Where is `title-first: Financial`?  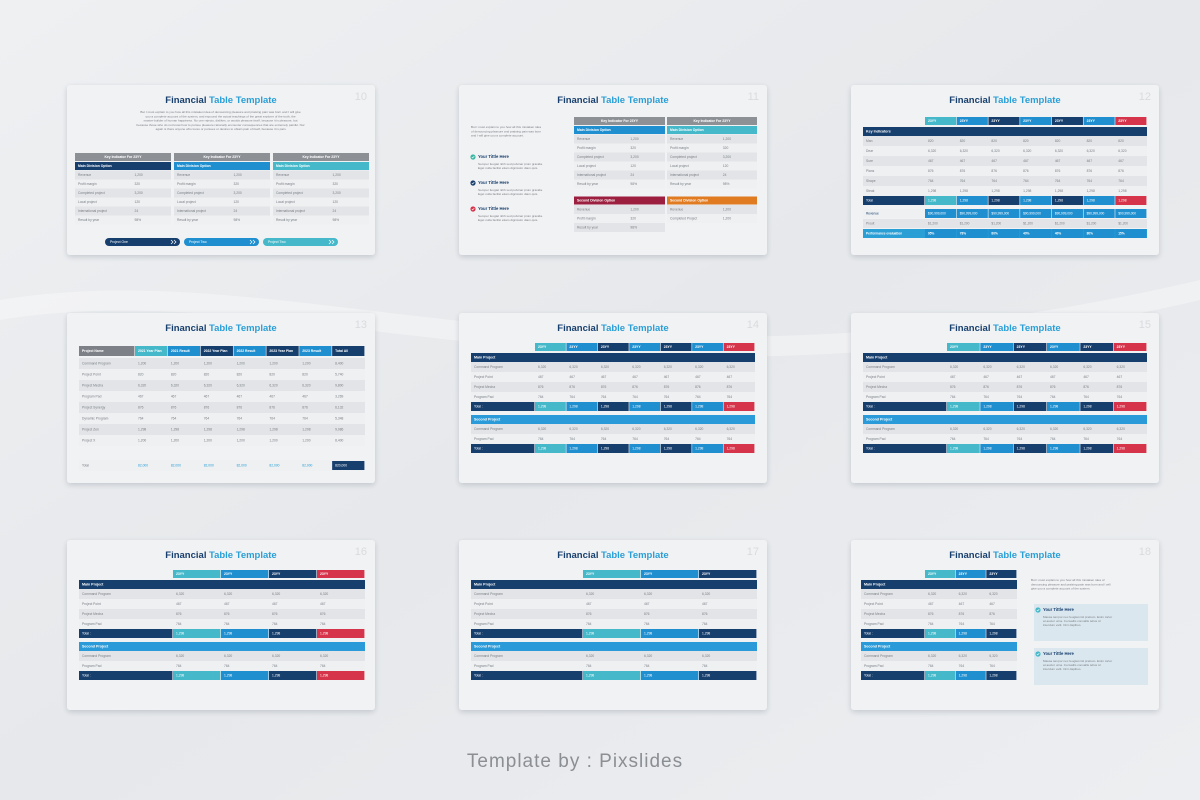
title-first: Financial is located at coordinates (969, 100).